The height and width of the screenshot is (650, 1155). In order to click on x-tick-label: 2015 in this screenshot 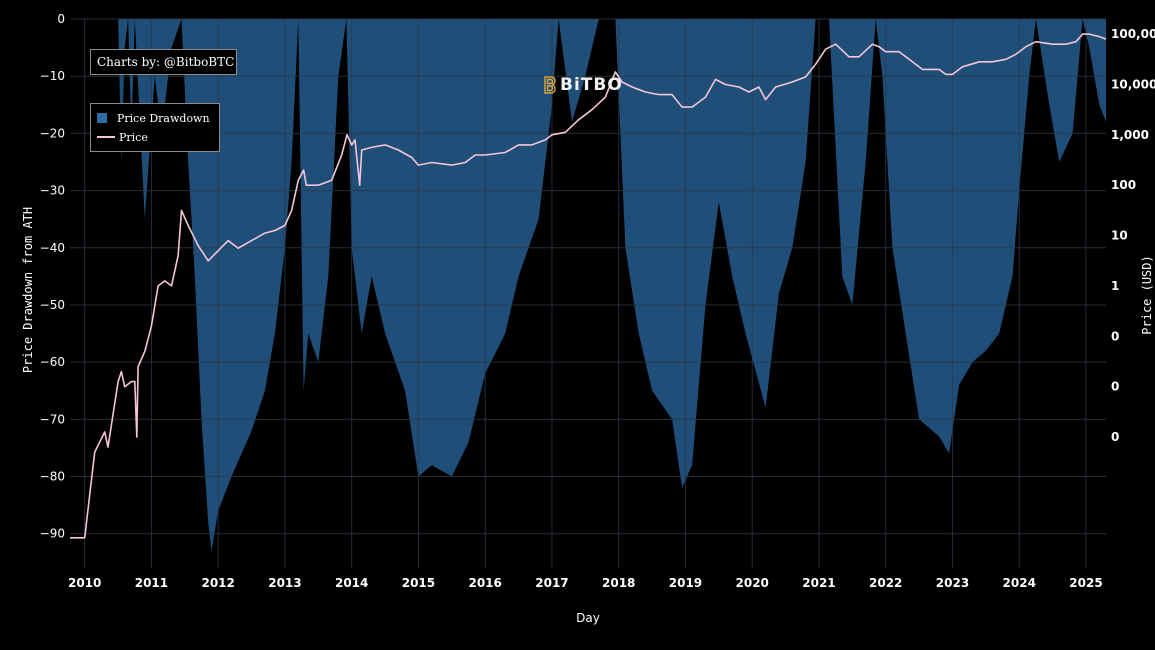, I will do `click(418, 583)`.